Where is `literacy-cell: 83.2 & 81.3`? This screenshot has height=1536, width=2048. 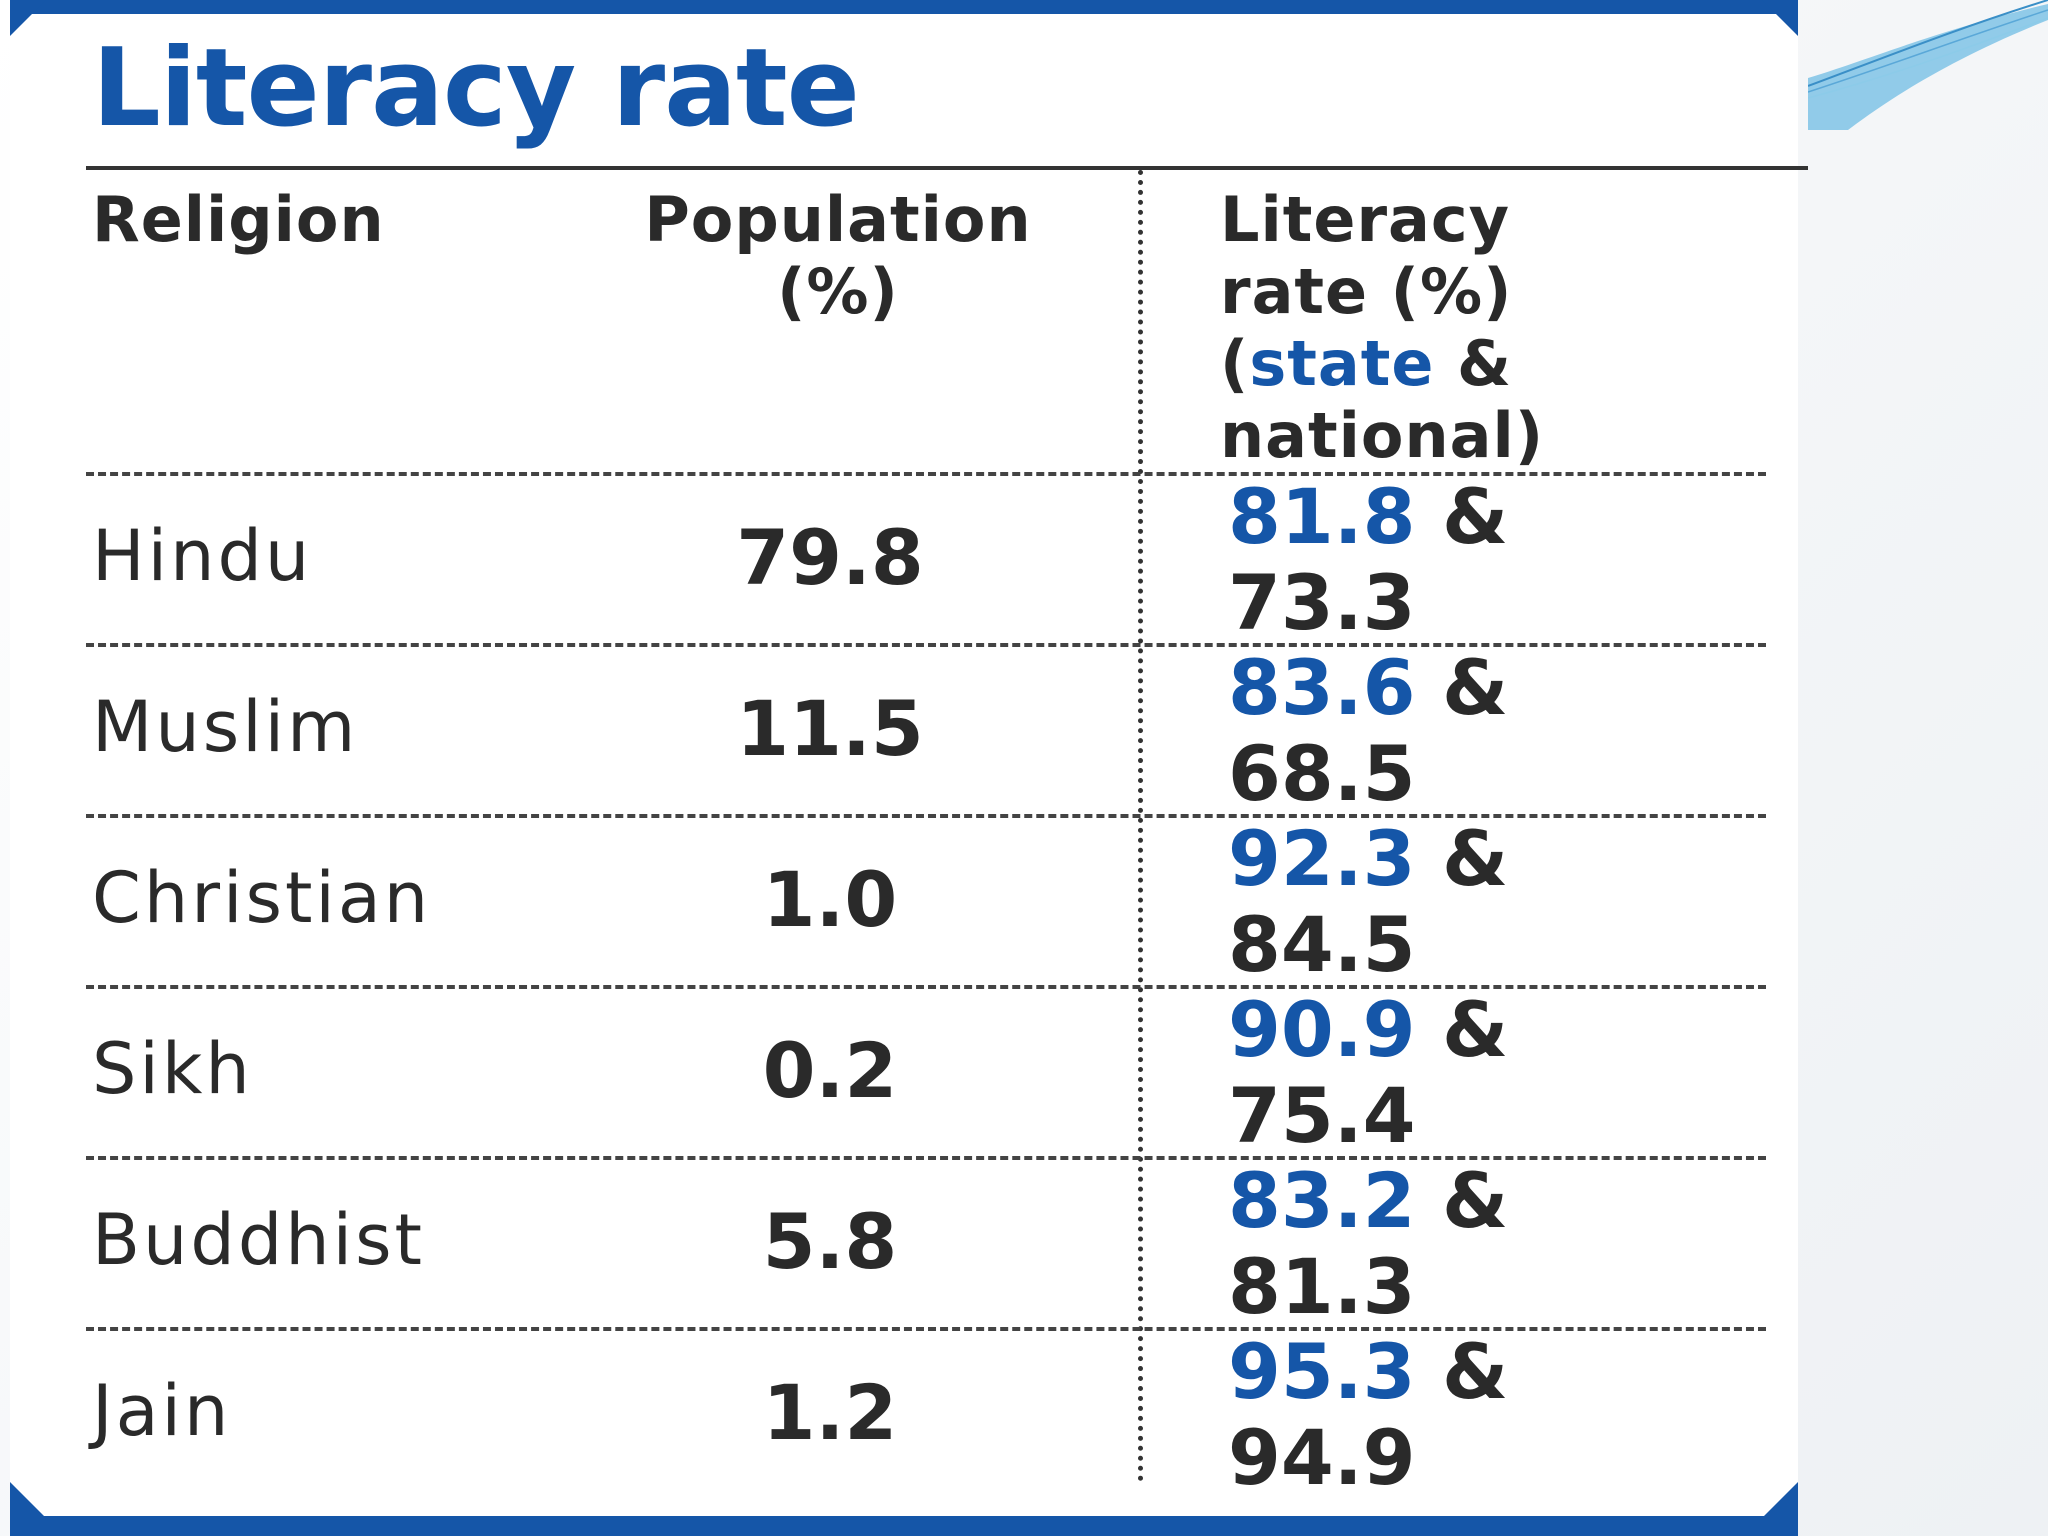 literacy-cell: 83.2 & 81.3 is located at coordinates (1488, 1244).